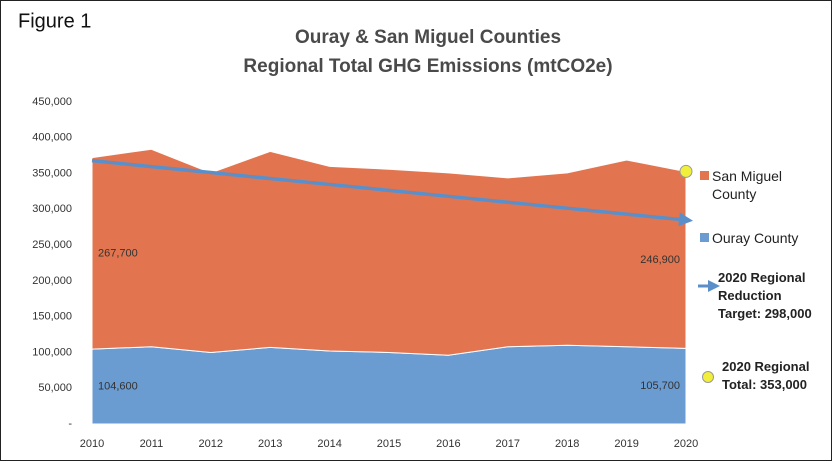  What do you see at coordinates (747, 185) in the screenshot?
I see `legend-entry: San Miguel County` at bounding box center [747, 185].